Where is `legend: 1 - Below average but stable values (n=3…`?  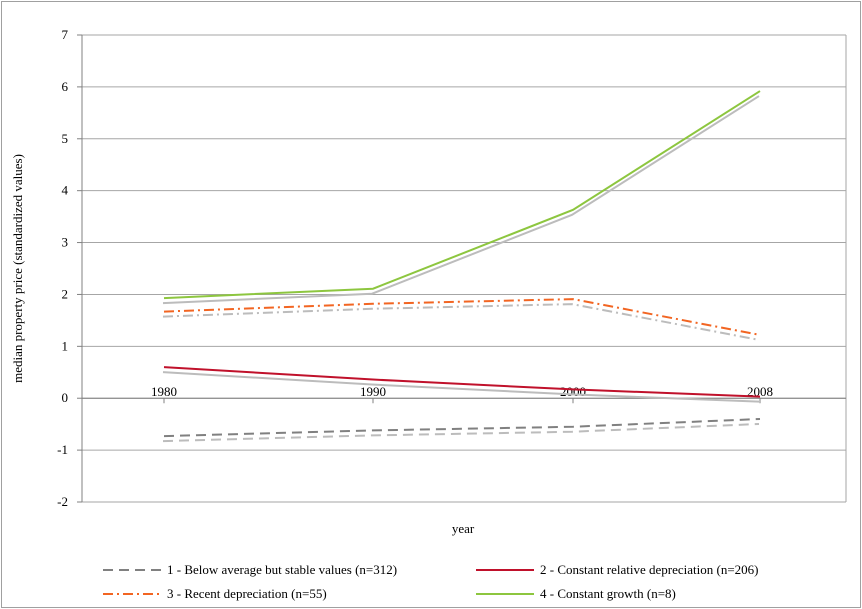
legend: 1 - Below average but stable values (n=3… is located at coordinates (431, 581).